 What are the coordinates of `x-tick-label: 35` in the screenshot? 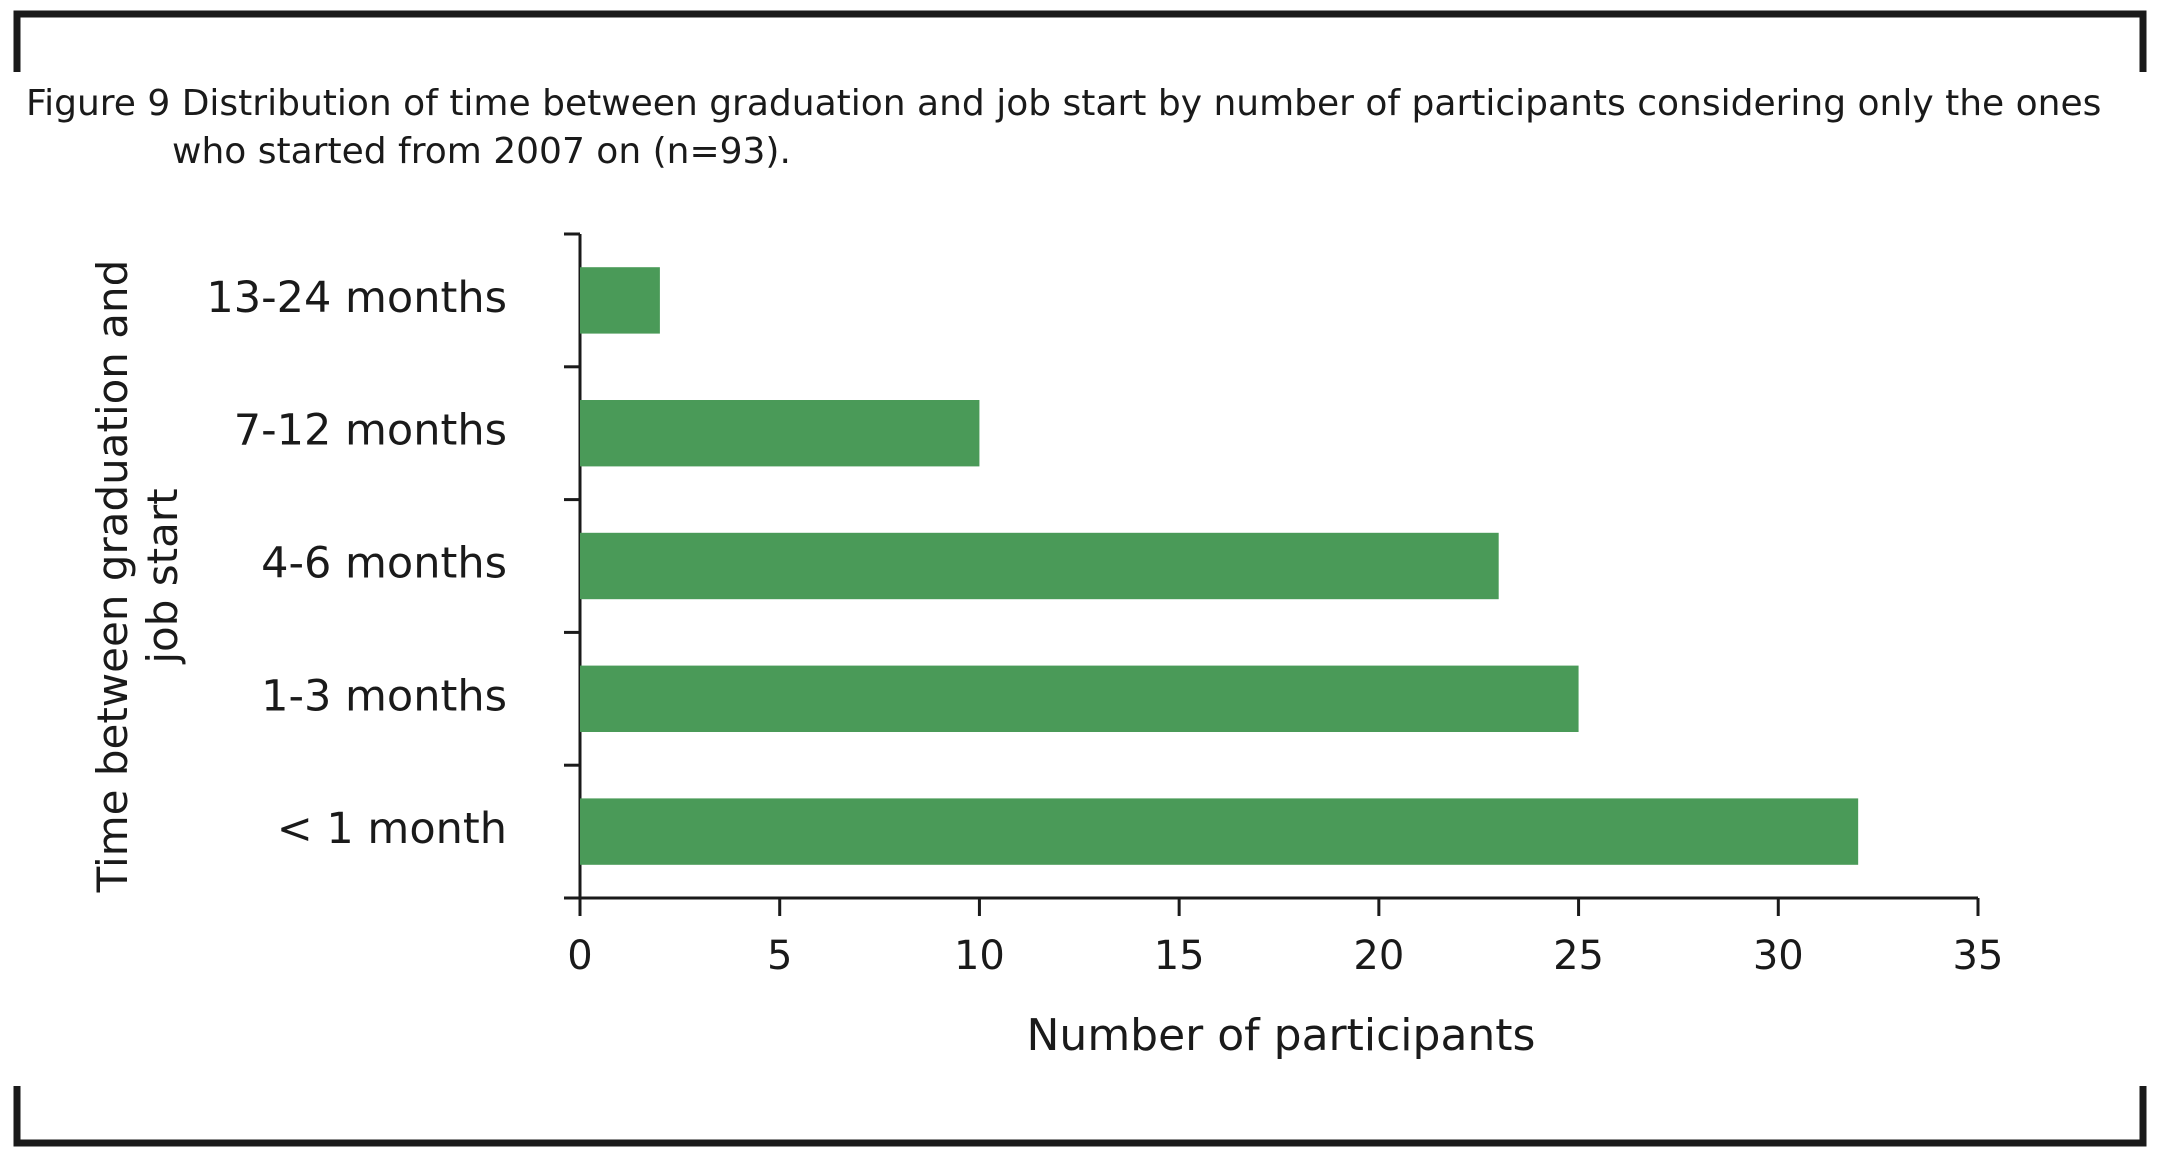 It's located at (1978, 956).